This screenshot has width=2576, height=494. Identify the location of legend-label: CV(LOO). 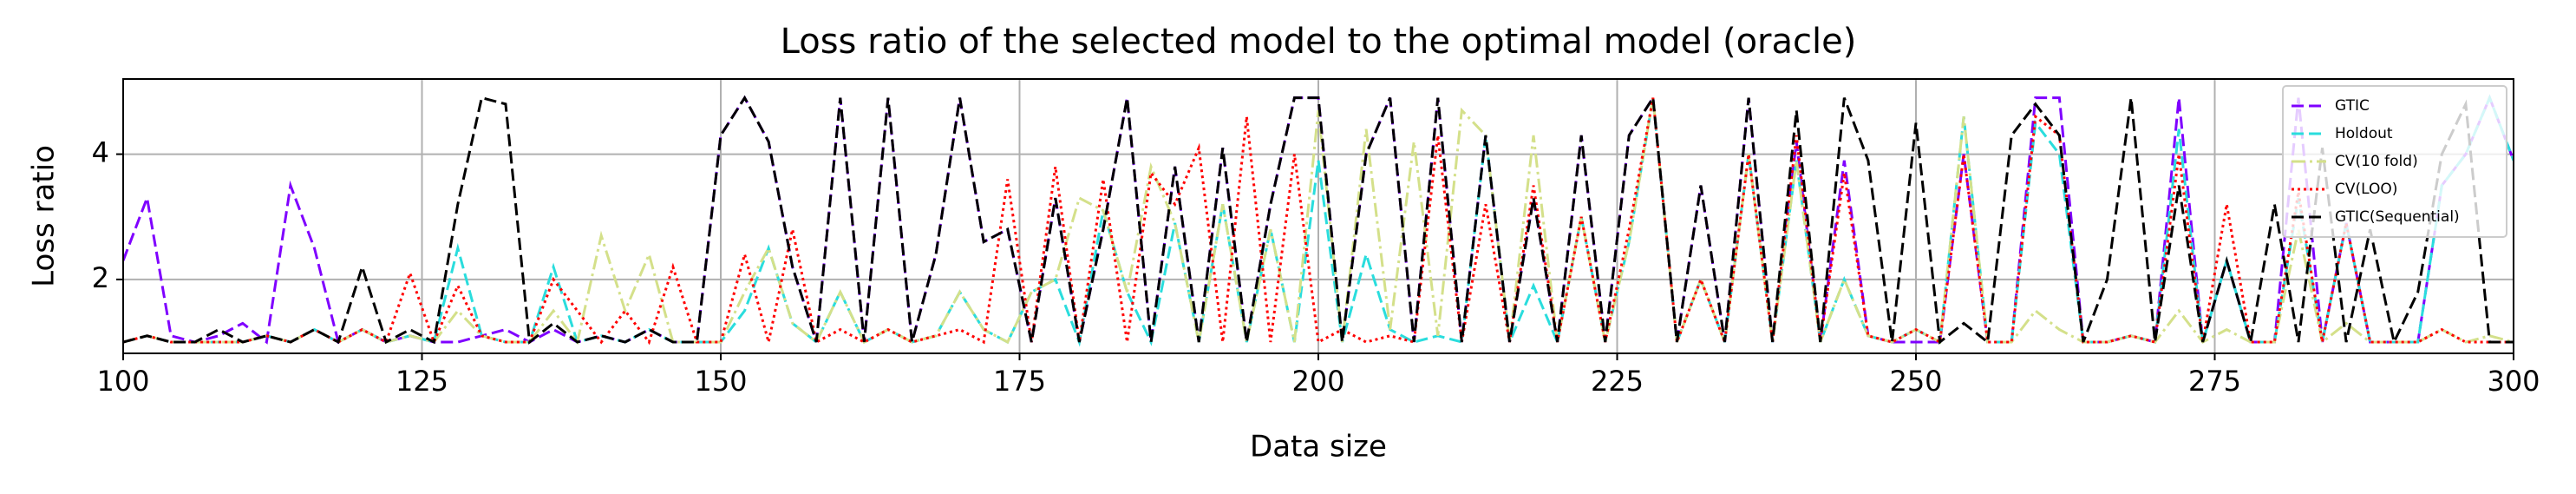
(2366, 189).